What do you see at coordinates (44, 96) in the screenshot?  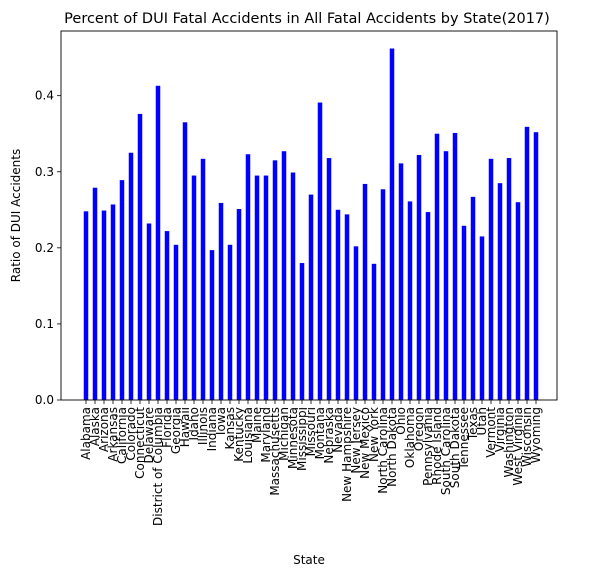 I see `y-tick-label: 0.4` at bounding box center [44, 96].